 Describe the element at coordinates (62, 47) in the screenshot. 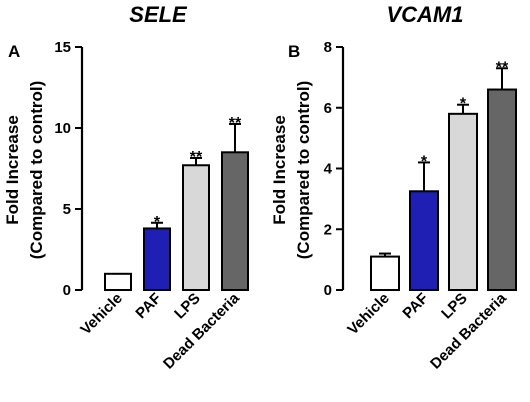

I see `y-tick-label: 15` at that location.